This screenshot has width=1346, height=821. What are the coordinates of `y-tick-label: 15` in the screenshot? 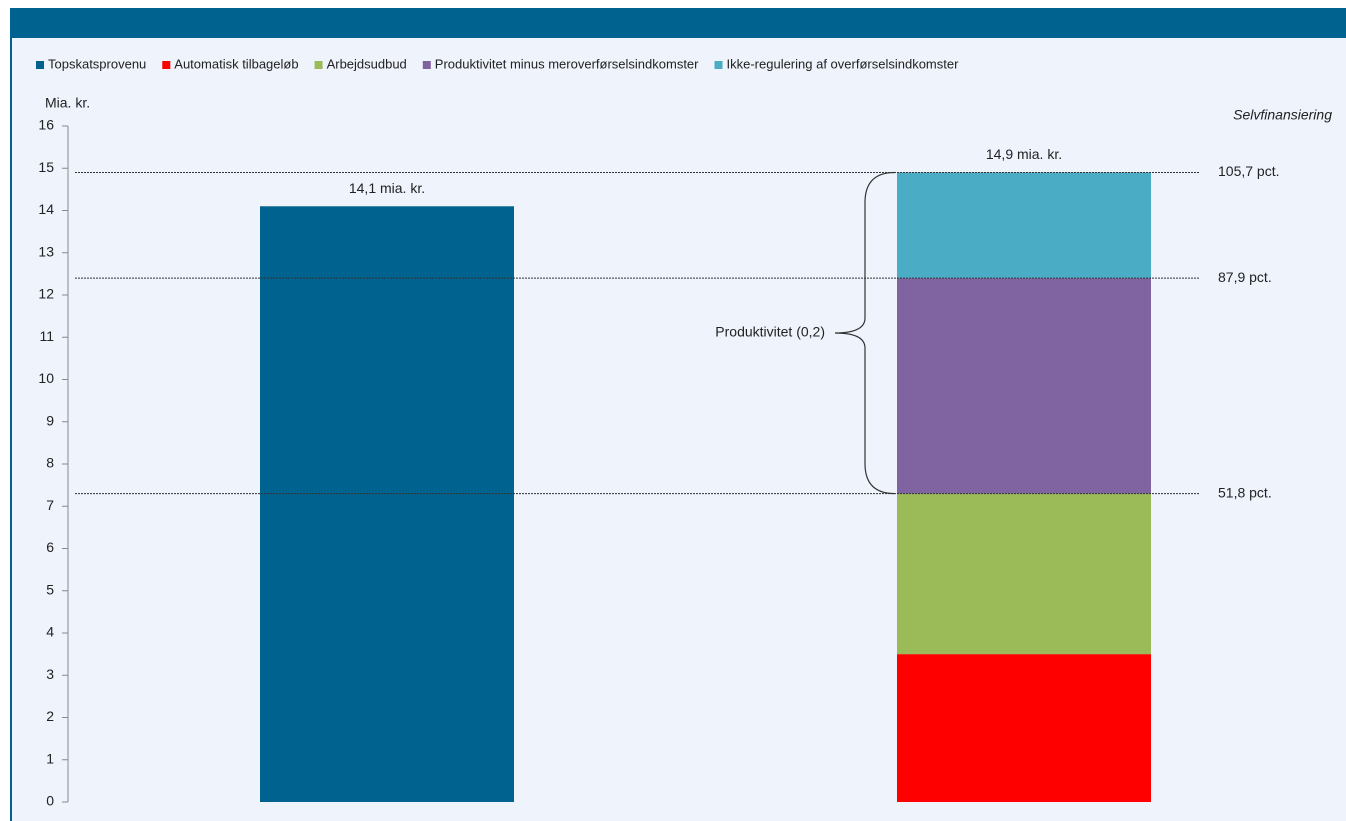 It's located at (46, 167).